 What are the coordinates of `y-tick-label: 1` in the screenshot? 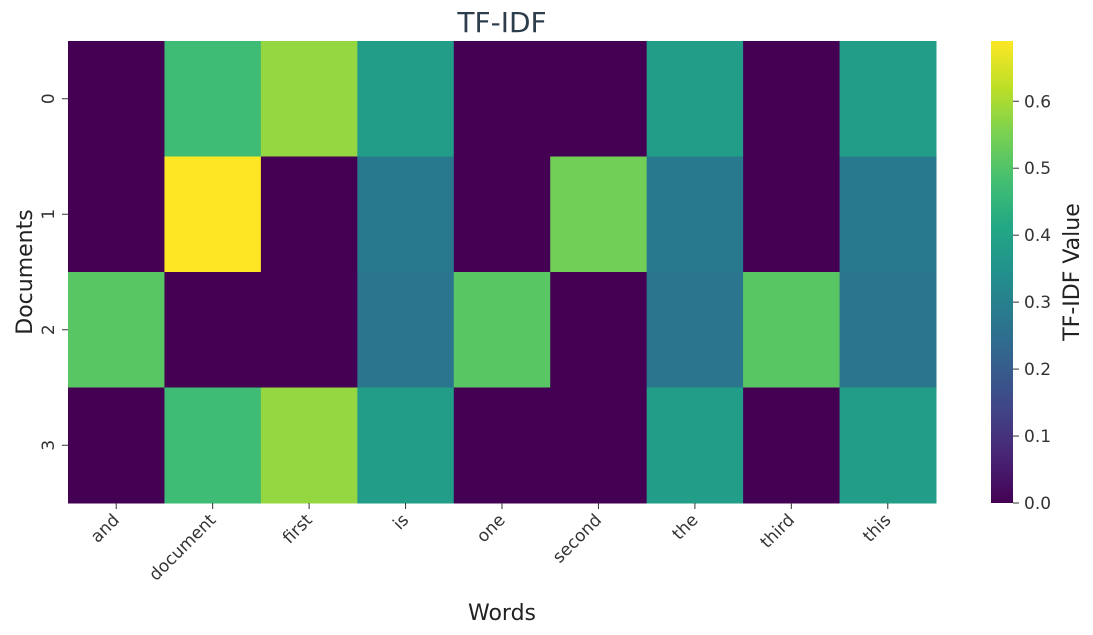 It's located at (49, 214).